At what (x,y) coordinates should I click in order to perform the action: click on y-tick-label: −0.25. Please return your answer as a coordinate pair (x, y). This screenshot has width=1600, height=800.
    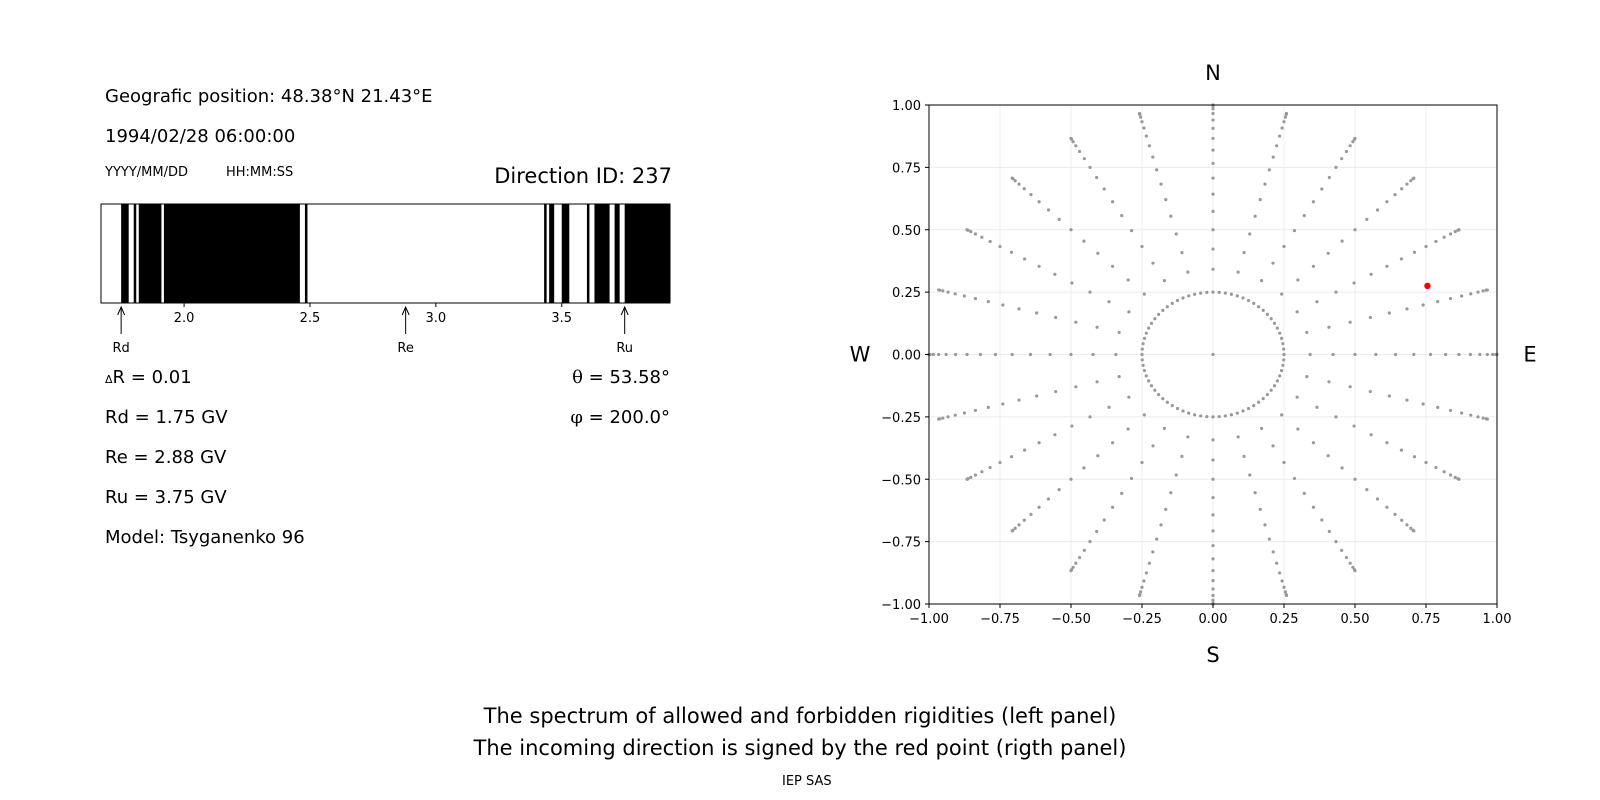
    Looking at the image, I should click on (901, 418).